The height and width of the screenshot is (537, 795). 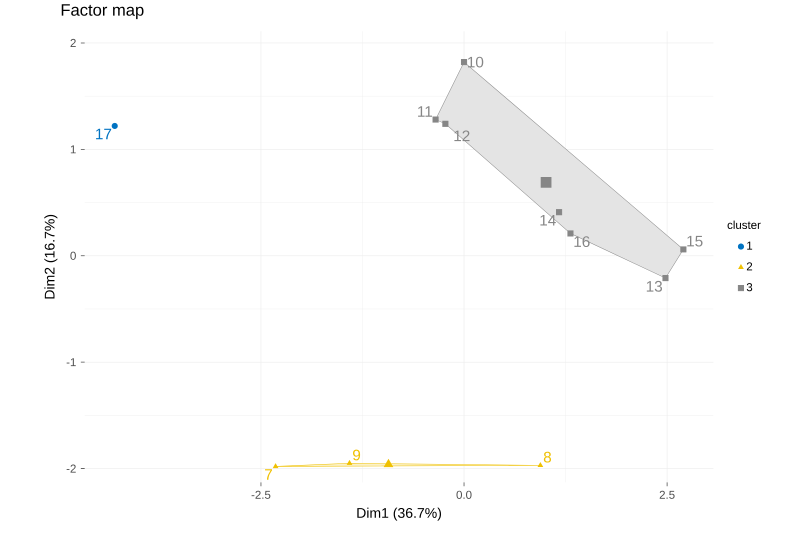 What do you see at coordinates (51, 256) in the screenshot?
I see `y-axis-title: Dim2 (16.7%)` at bounding box center [51, 256].